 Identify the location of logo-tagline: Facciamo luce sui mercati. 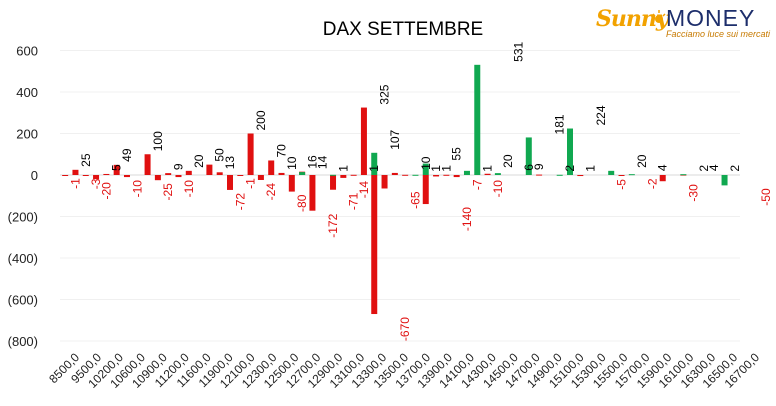
(718, 34).